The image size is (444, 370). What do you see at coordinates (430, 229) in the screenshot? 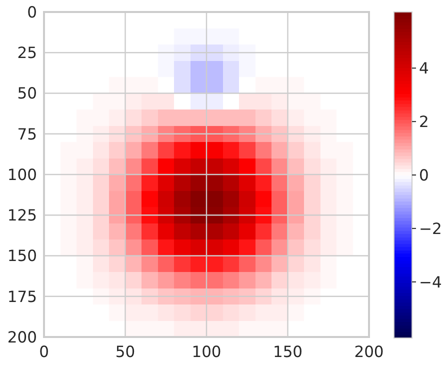
I see `color-bar-label: −2` at bounding box center [430, 229].